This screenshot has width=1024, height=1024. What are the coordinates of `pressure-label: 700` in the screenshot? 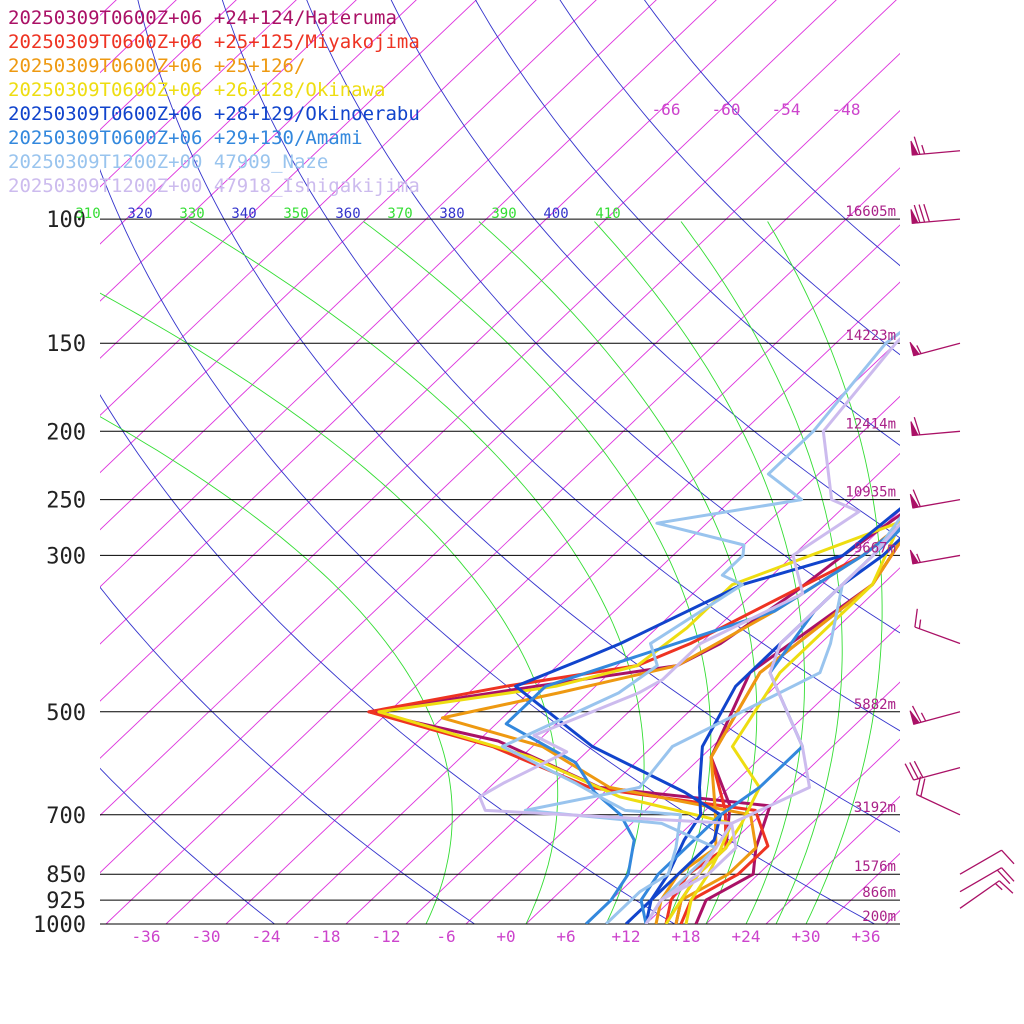 It's located at (66, 816).